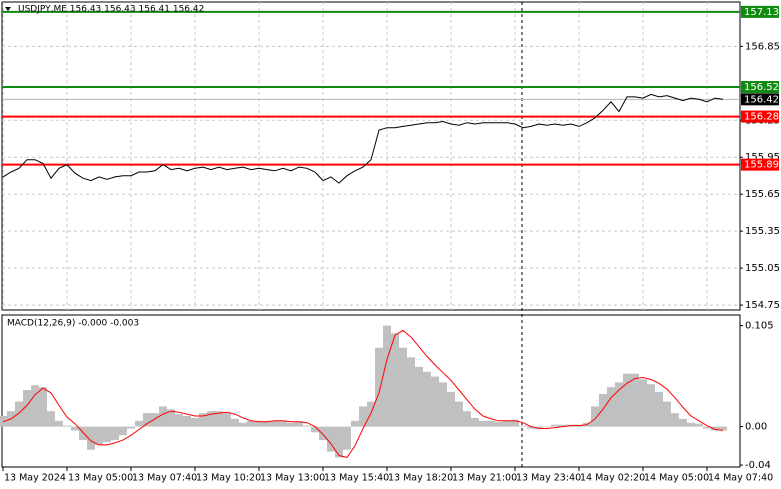 This screenshot has height=489, width=781. Describe the element at coordinates (8, 9) in the screenshot. I see `title-arrow` at that location.